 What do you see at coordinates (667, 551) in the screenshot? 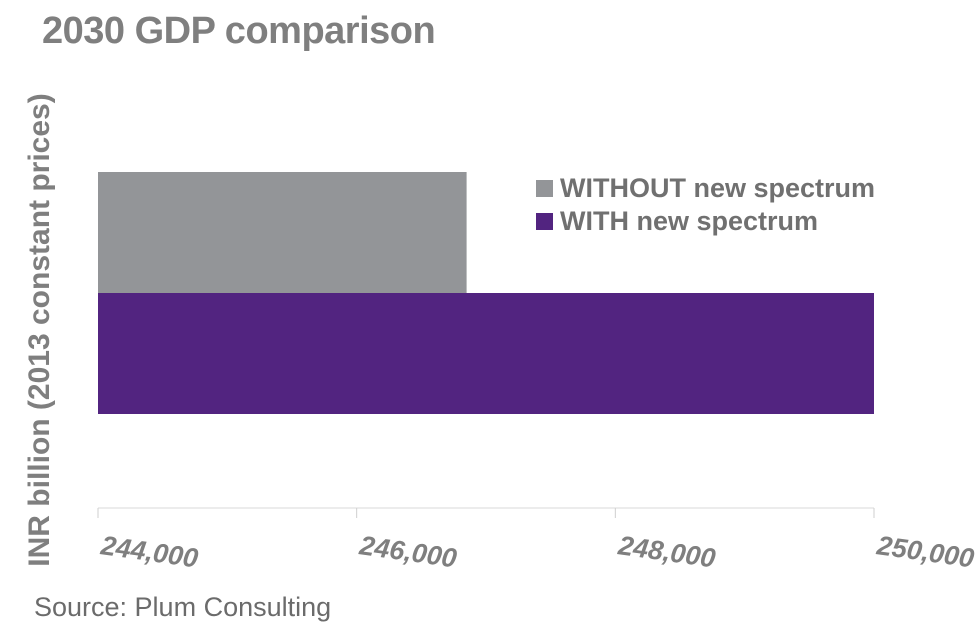
I see `x-tick-label: 248,000` at bounding box center [667, 551].